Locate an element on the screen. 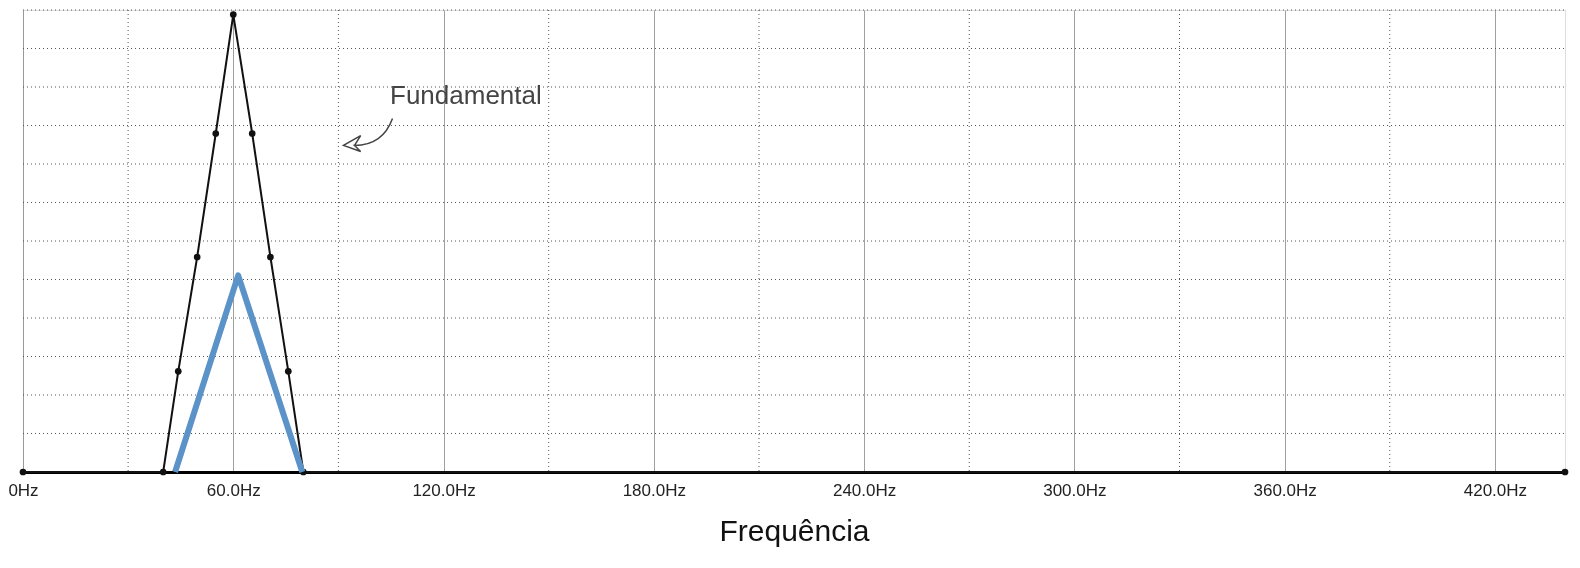 The height and width of the screenshot is (568, 1580). x-tick-label: 240.0Hz is located at coordinates (864, 490).